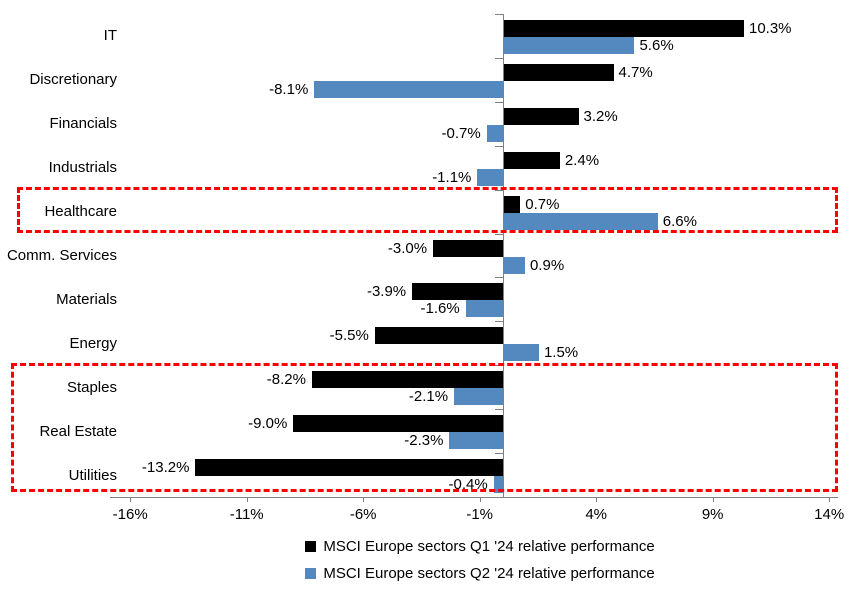 The image size is (852, 601). Describe the element at coordinates (91, 387) in the screenshot. I see `category-label: Staples` at that location.